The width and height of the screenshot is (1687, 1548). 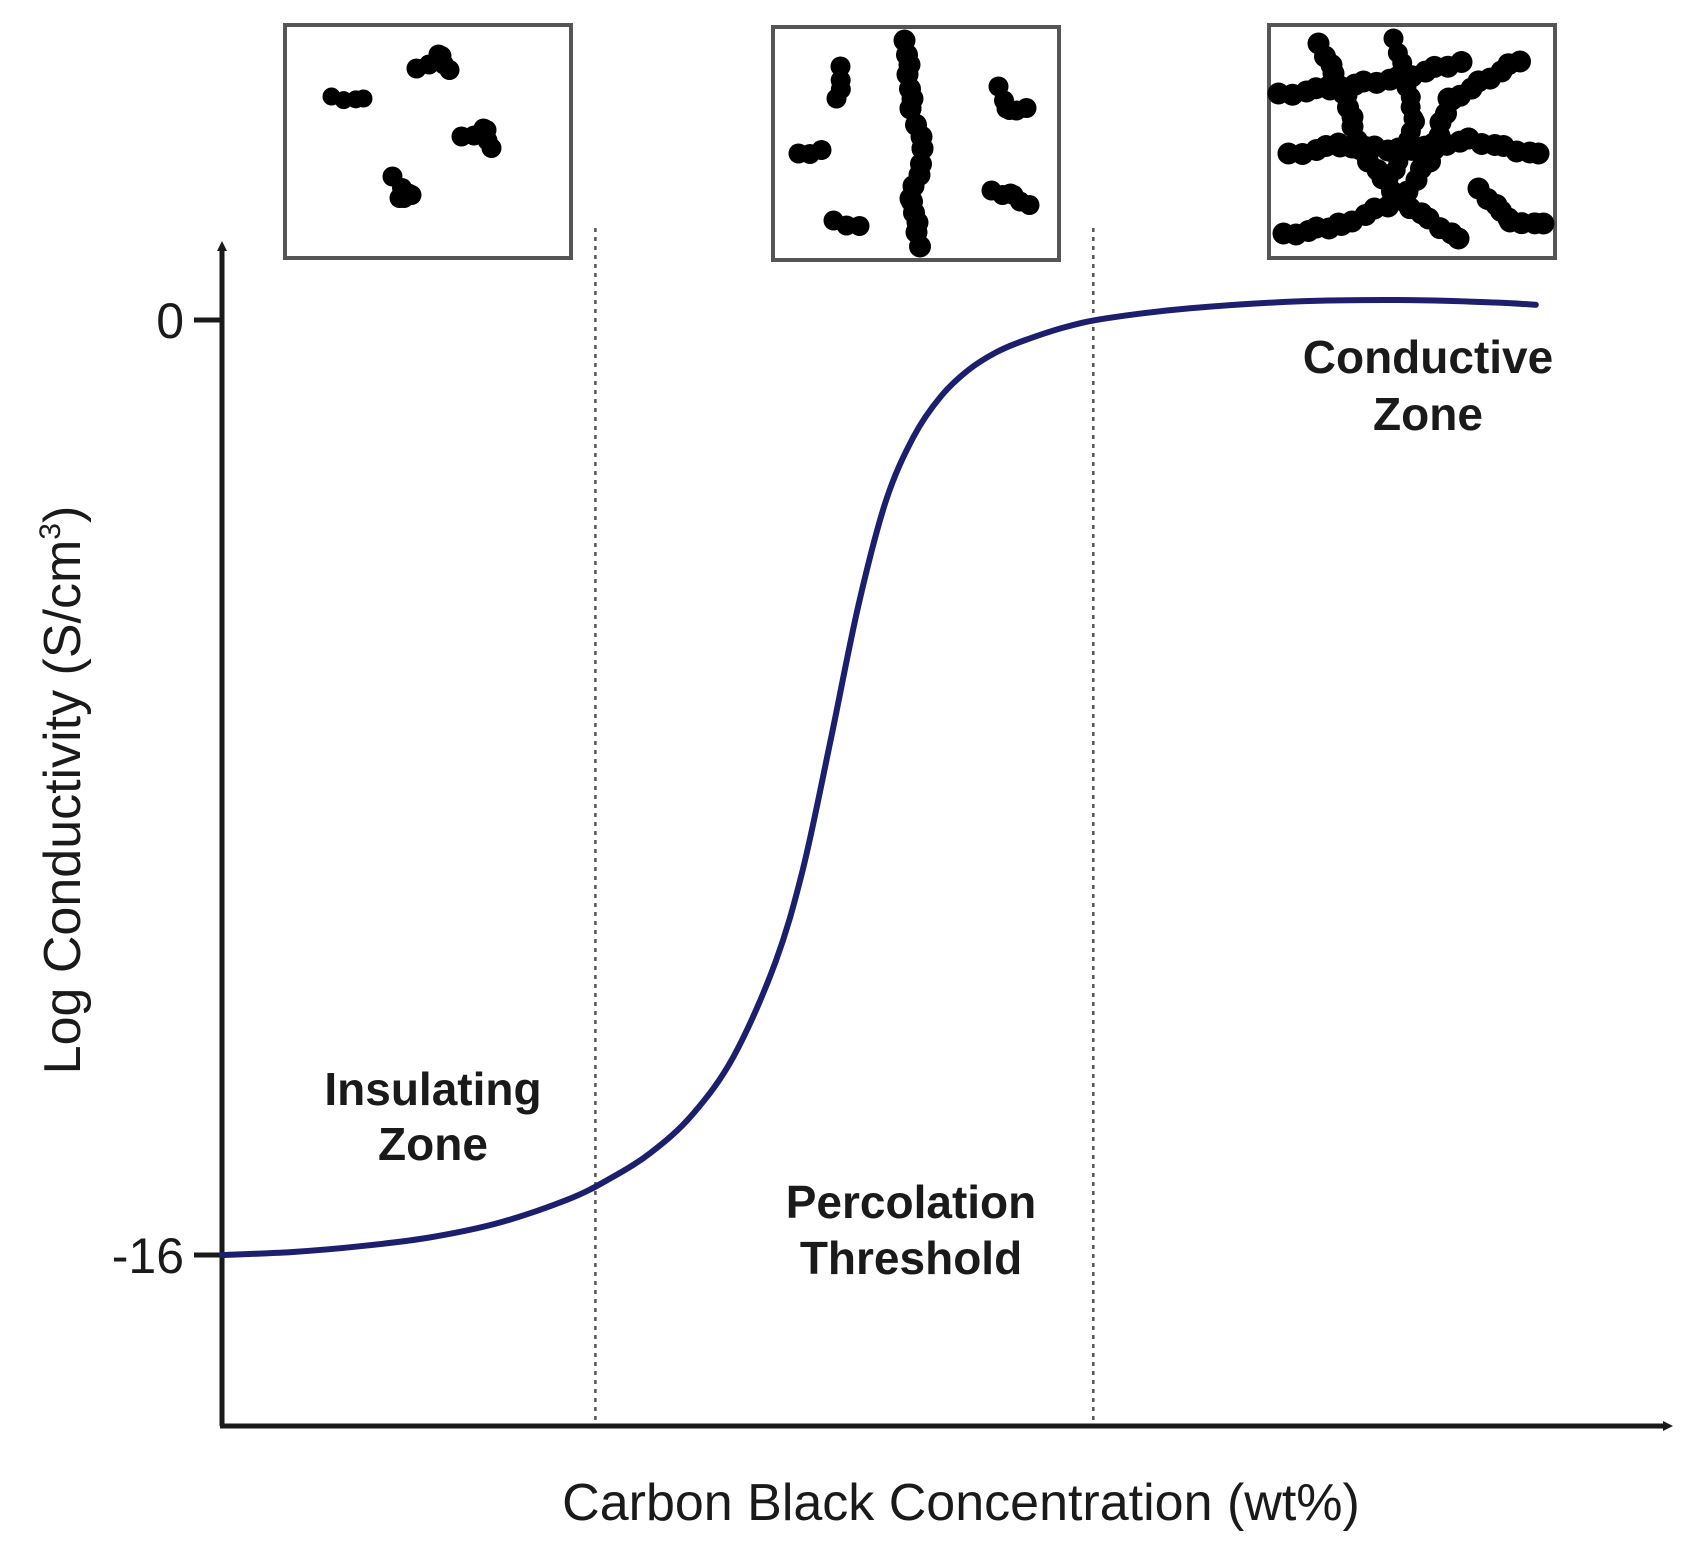 I want to click on y-axis-title: Log Conductivity (S/cm3), so click(x=63, y=790).